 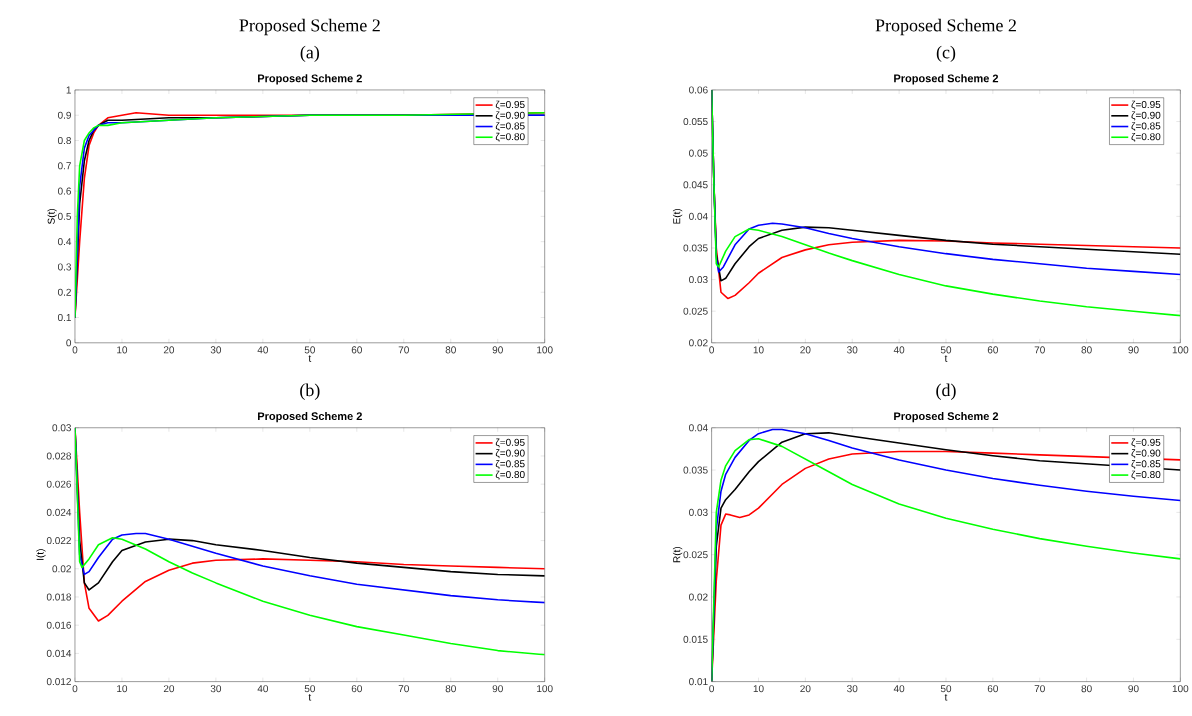 What do you see at coordinates (64, 115) in the screenshot?
I see `y-tick-label: 0.9` at bounding box center [64, 115].